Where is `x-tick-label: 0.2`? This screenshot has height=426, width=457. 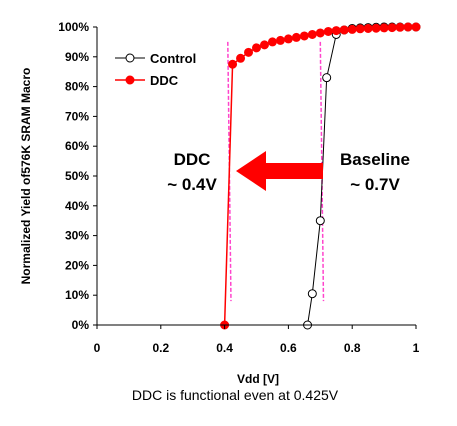
x-tick-label: 0.2 is located at coordinates (160, 348).